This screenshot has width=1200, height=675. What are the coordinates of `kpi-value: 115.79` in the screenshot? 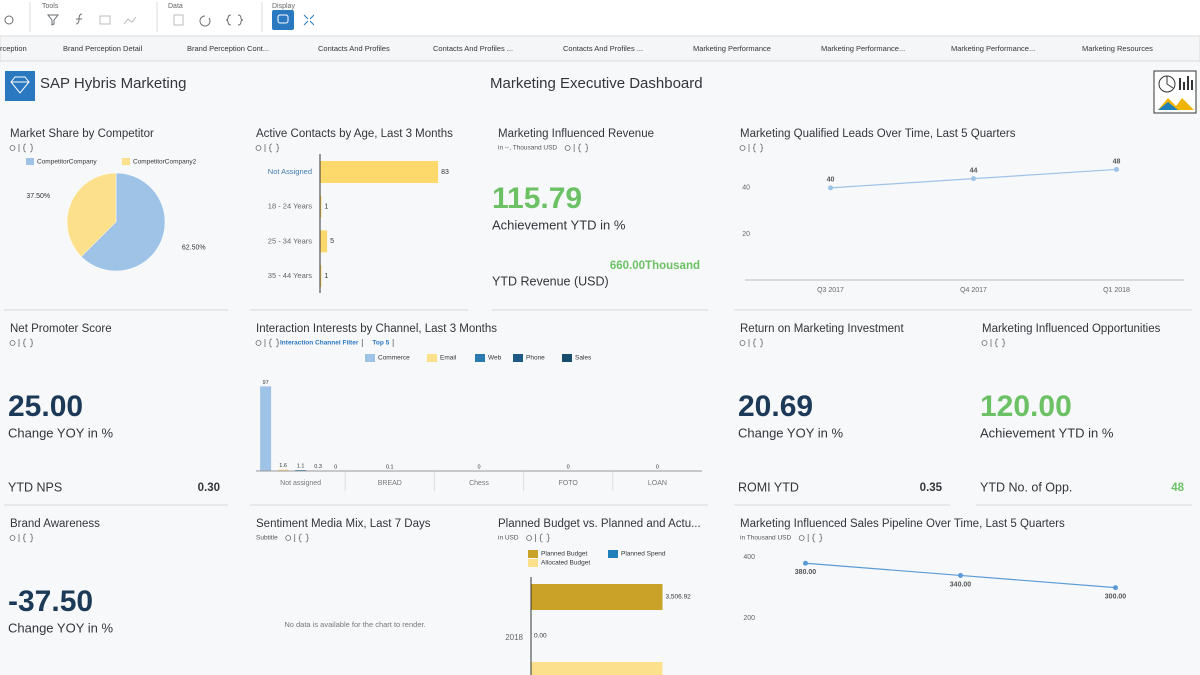 It's located at (537, 198).